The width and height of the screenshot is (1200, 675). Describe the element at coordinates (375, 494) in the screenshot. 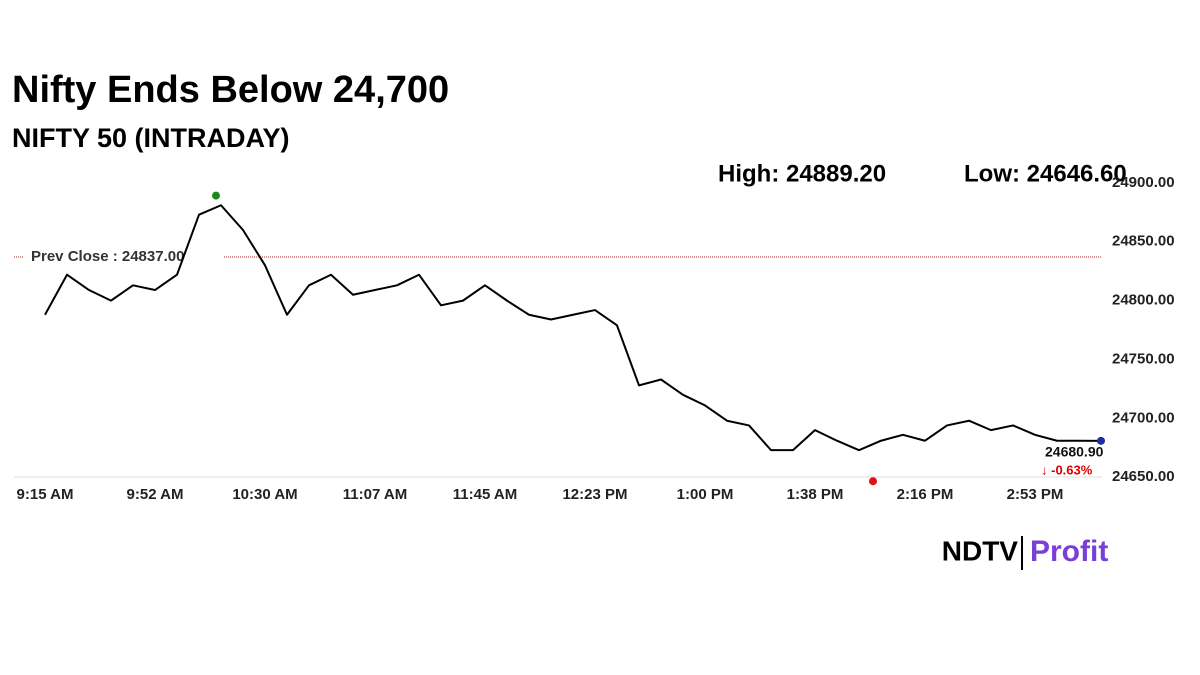

I see `x-tick-label: 11:07 AM` at that location.